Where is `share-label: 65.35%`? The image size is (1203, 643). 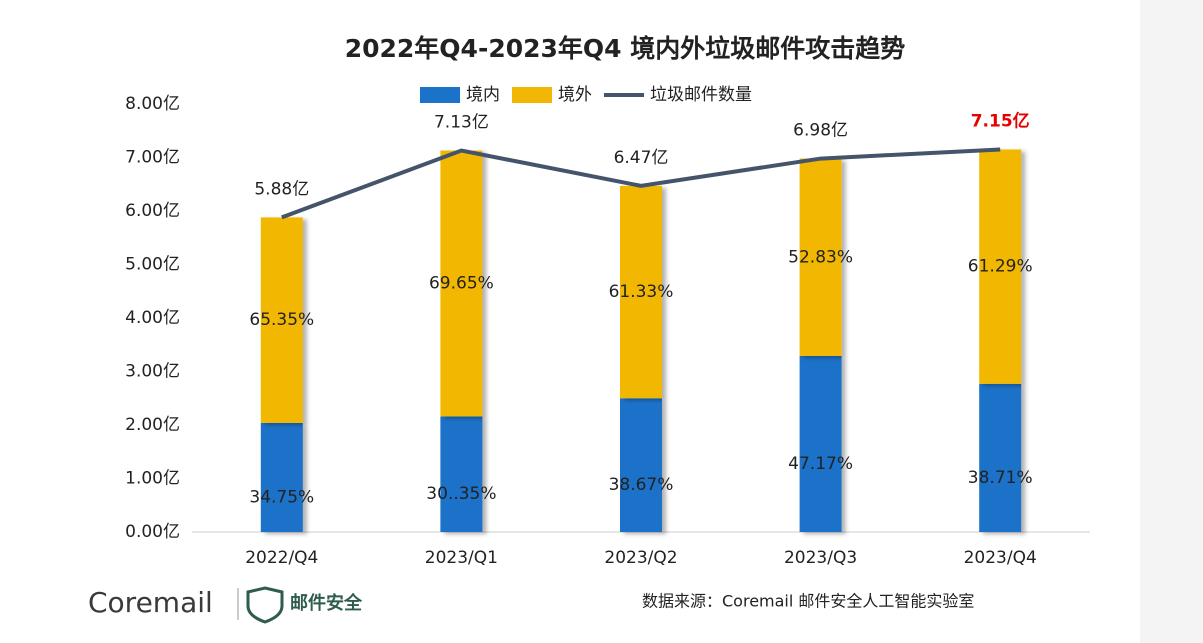
share-label: 65.35% is located at coordinates (281, 320).